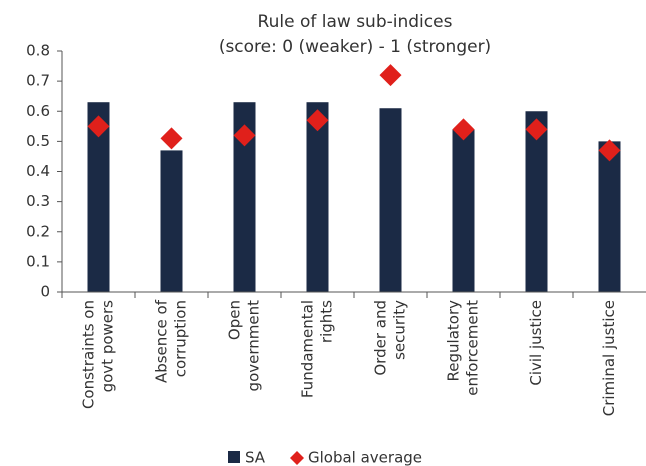  Describe the element at coordinates (355, 47) in the screenshot. I see `chart-subtitle: (score: 0 (weaker) - 1 (stronger)` at that location.